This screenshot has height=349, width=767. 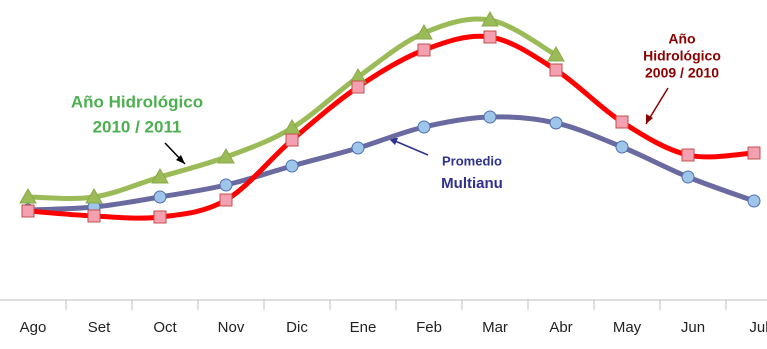 I want to click on x-tick-label: Oct, so click(x=165, y=327).